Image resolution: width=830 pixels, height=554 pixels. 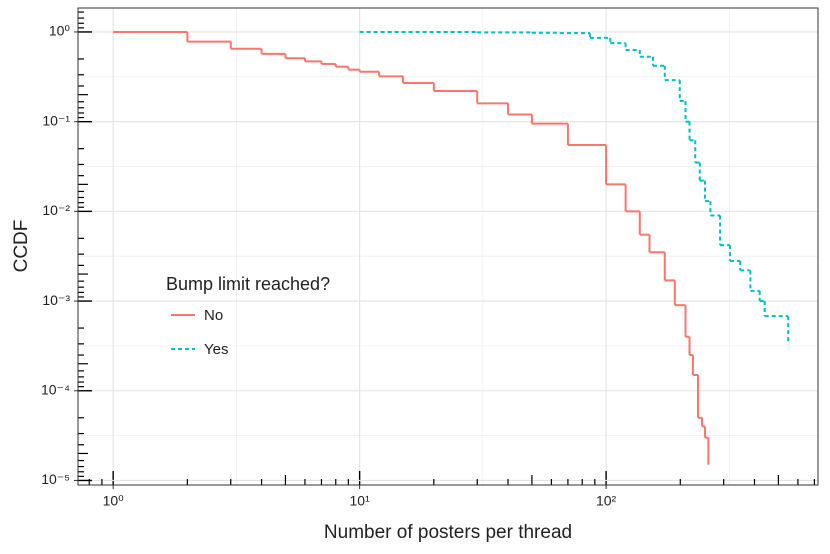 I want to click on x-tick-label: 10¹, so click(x=360, y=501).